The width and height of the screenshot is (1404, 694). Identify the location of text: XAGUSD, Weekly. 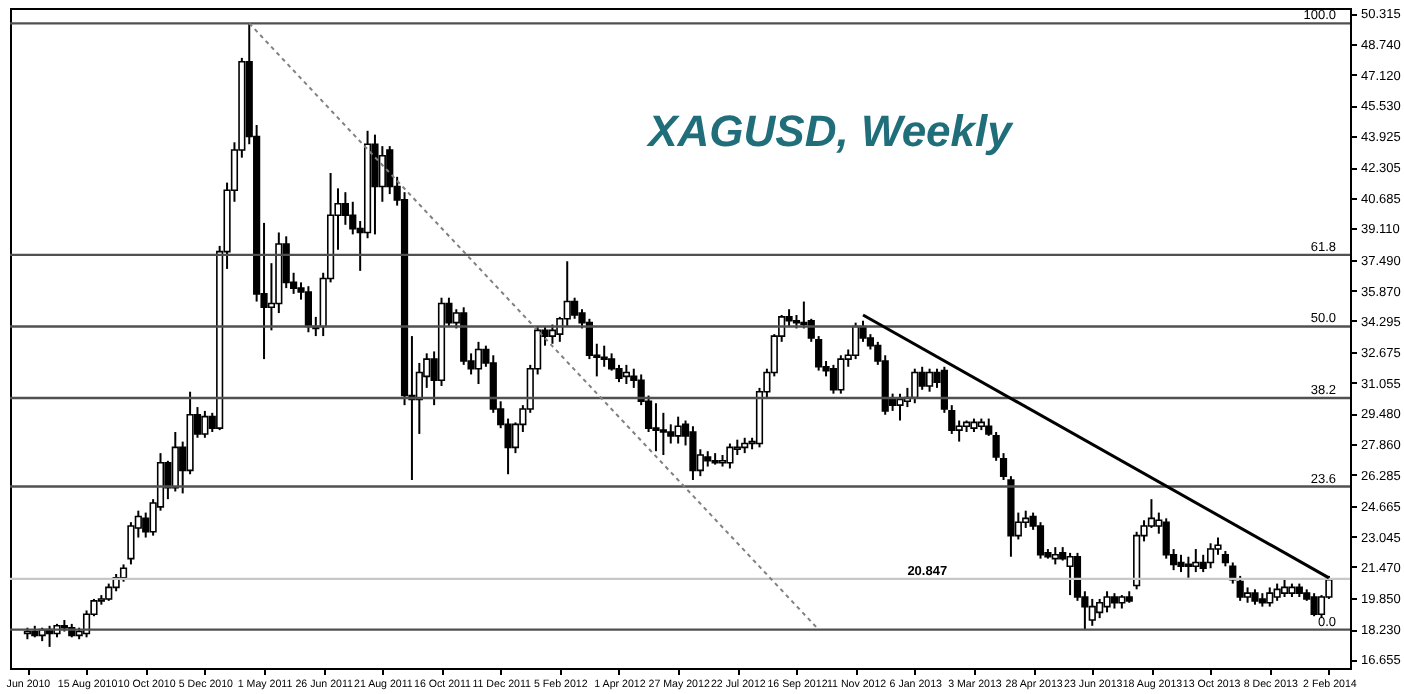
(830, 131).